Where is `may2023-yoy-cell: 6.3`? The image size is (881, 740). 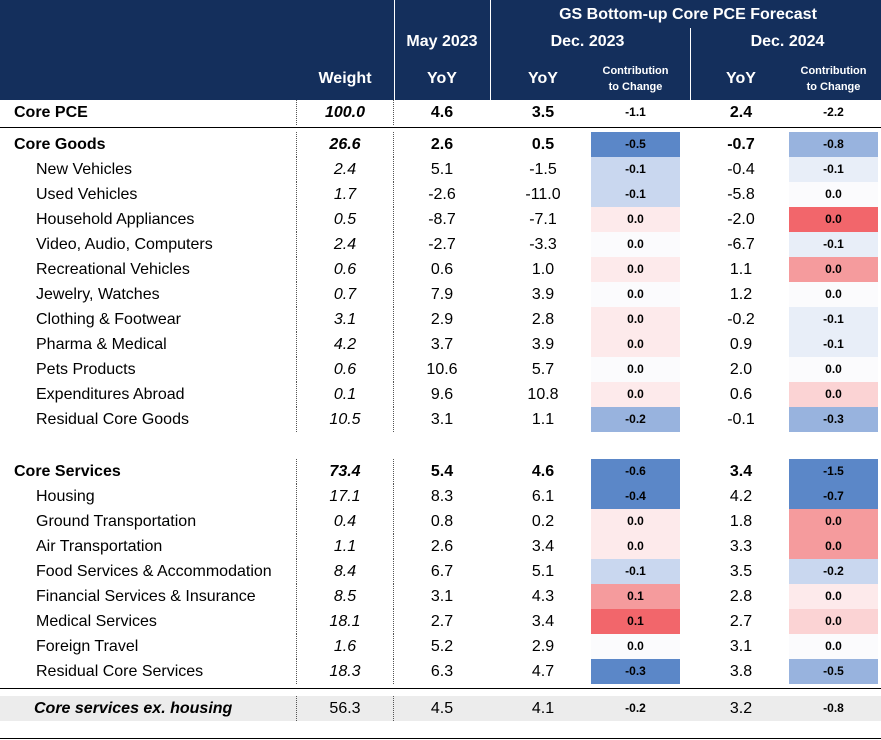
may2023-yoy-cell: 6.3 is located at coordinates (442, 671).